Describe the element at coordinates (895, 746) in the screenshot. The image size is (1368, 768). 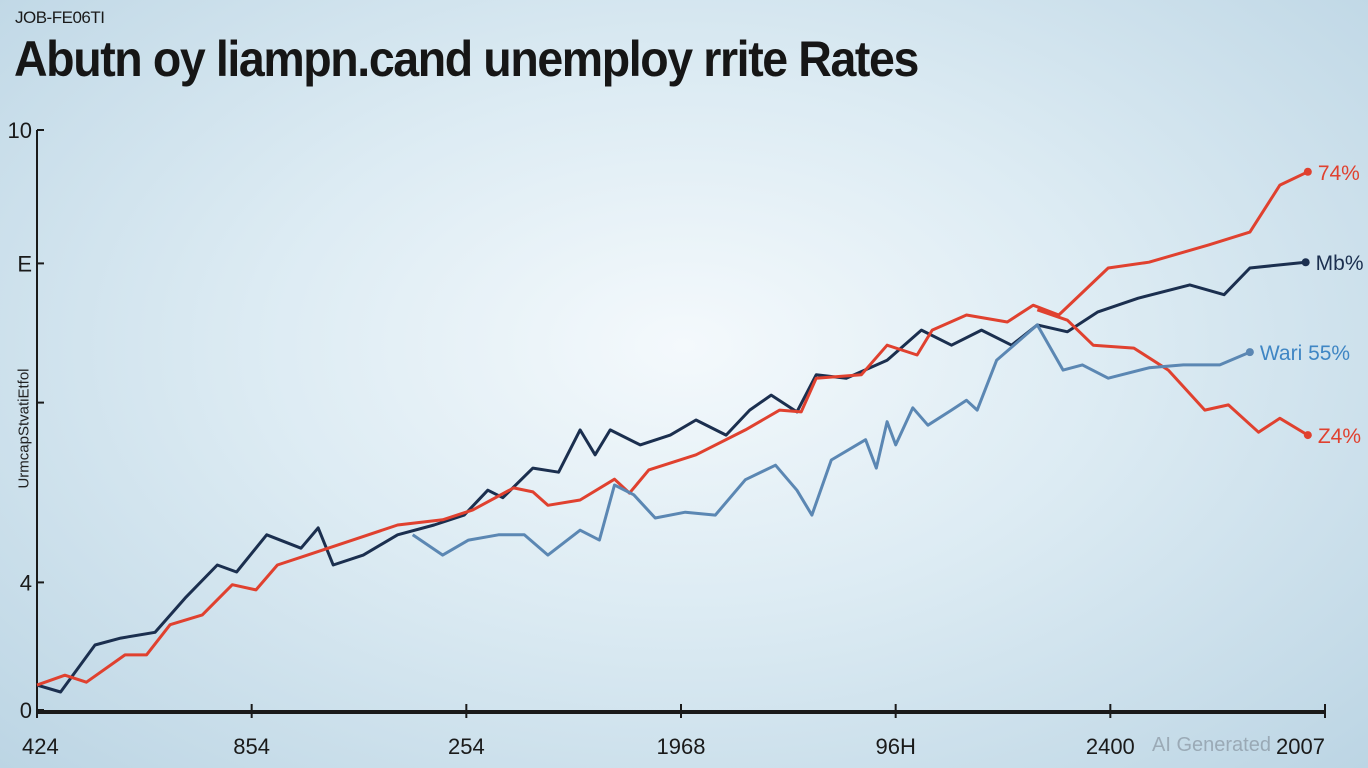
I see `x-tick-label: 96H` at that location.